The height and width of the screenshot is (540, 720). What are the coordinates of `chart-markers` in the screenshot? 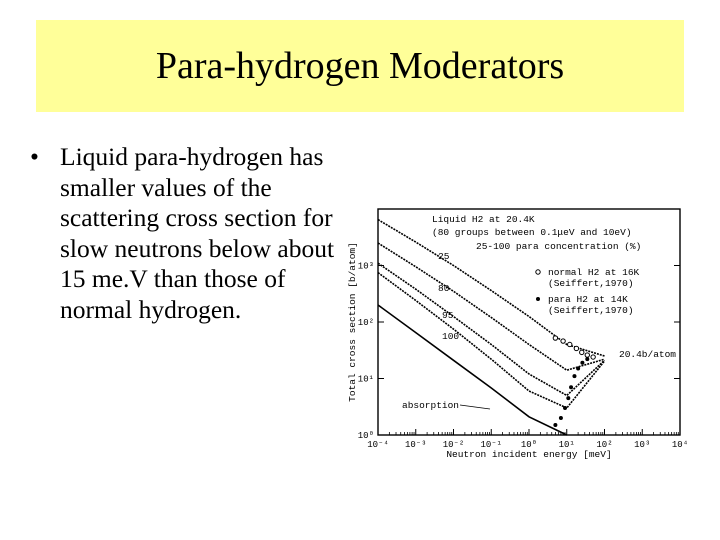 It's located at (574, 381).